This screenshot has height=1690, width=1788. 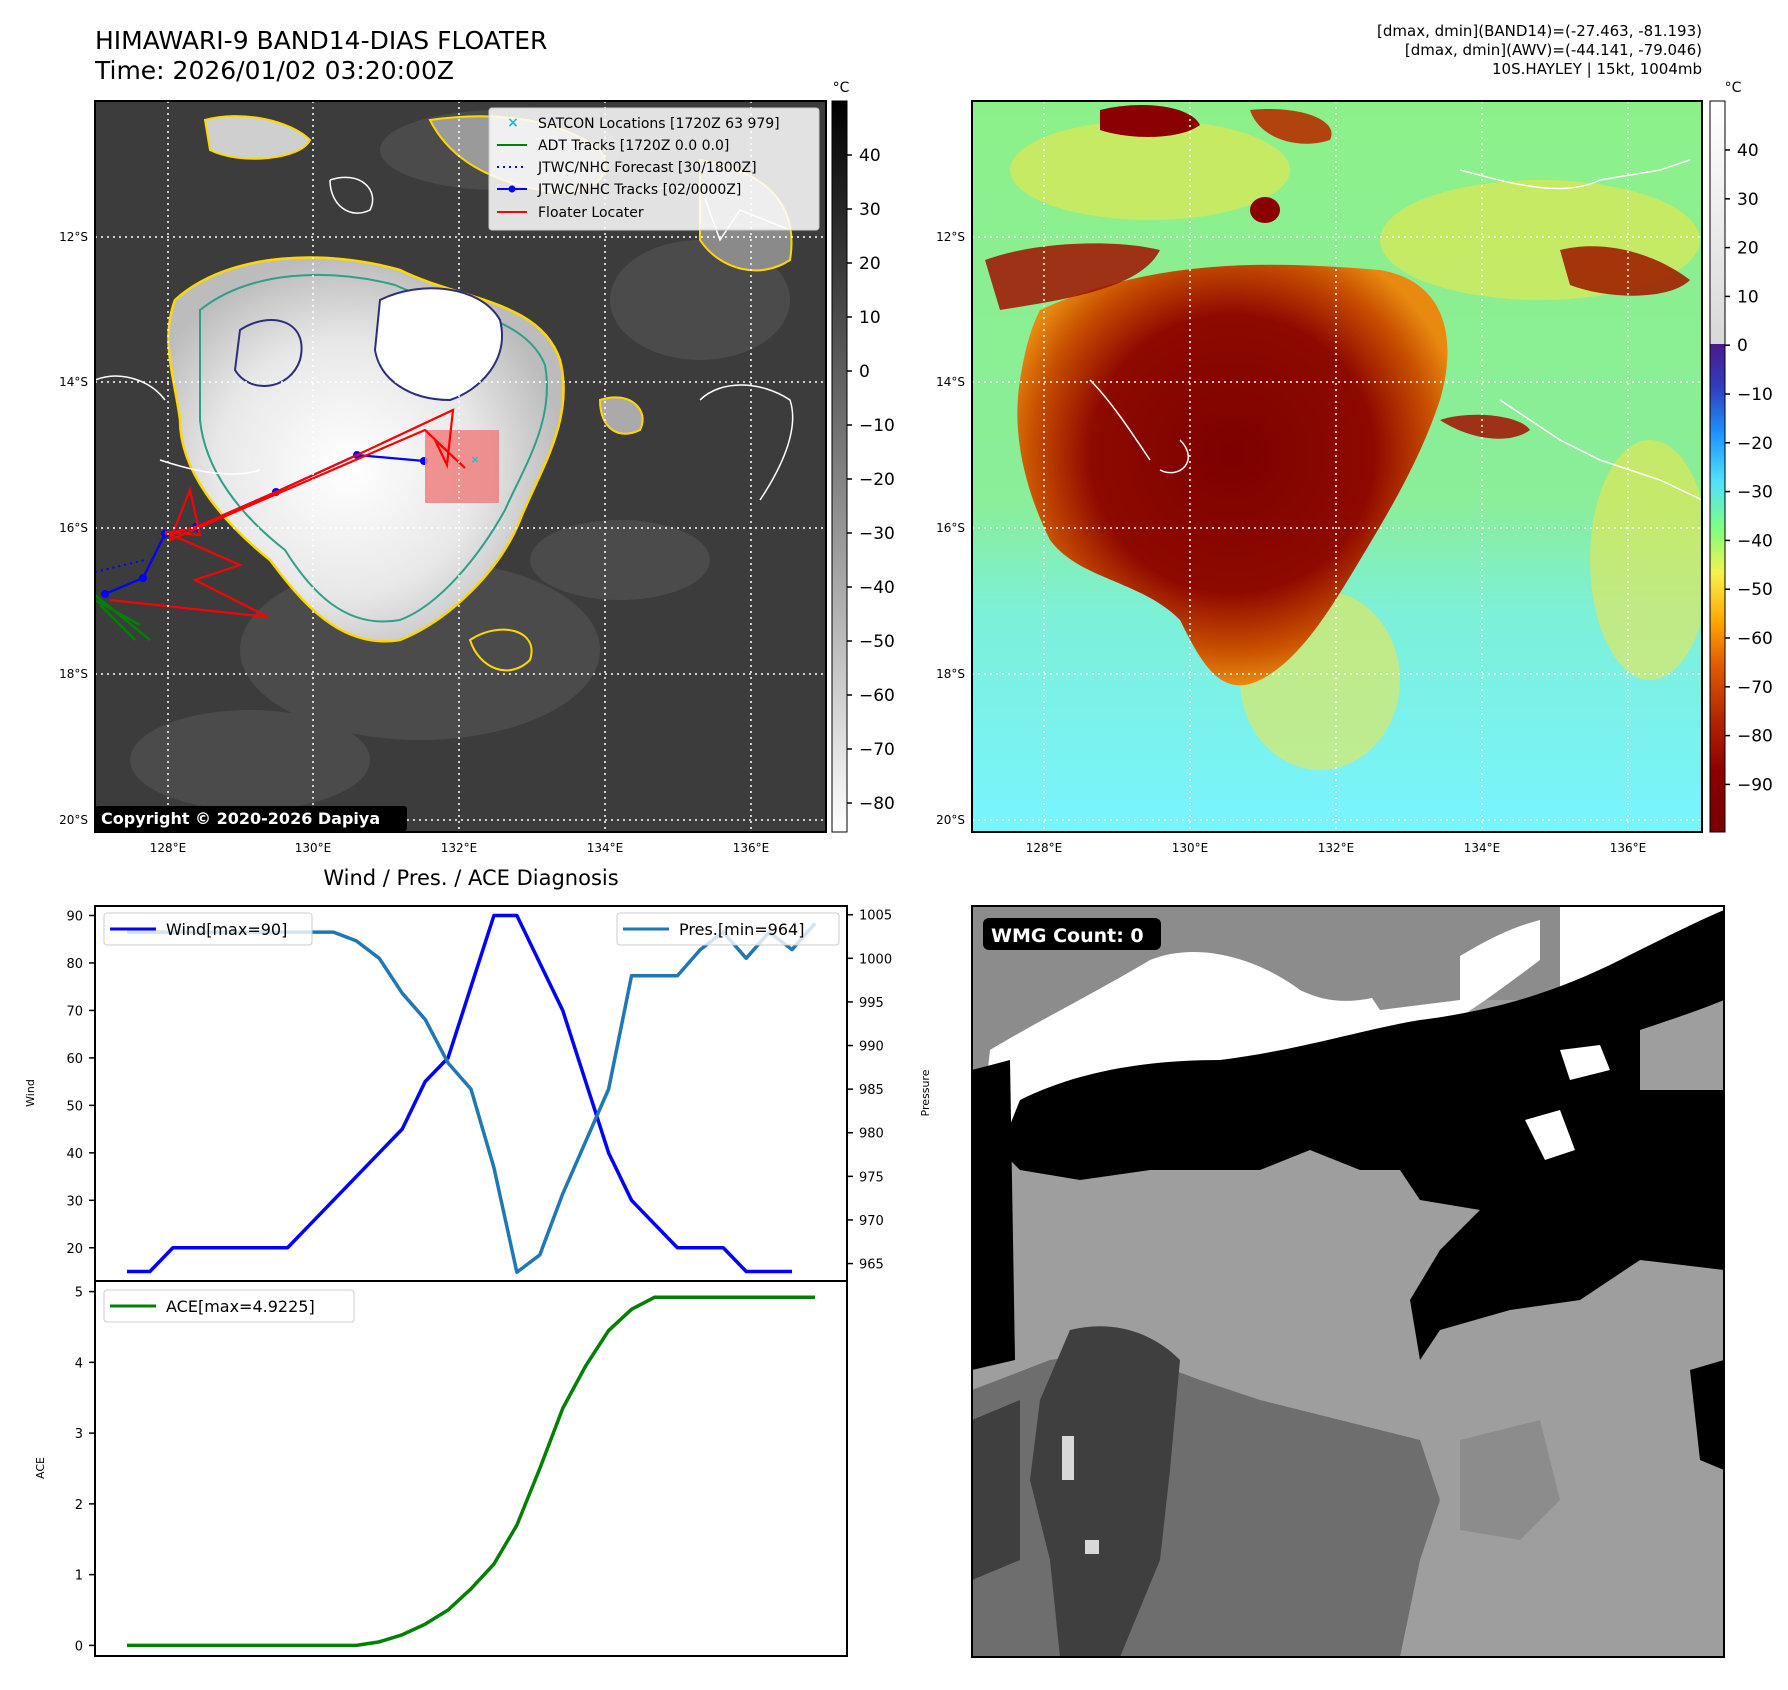 I want to click on wind-tick-label: 50, so click(x=74, y=1106).